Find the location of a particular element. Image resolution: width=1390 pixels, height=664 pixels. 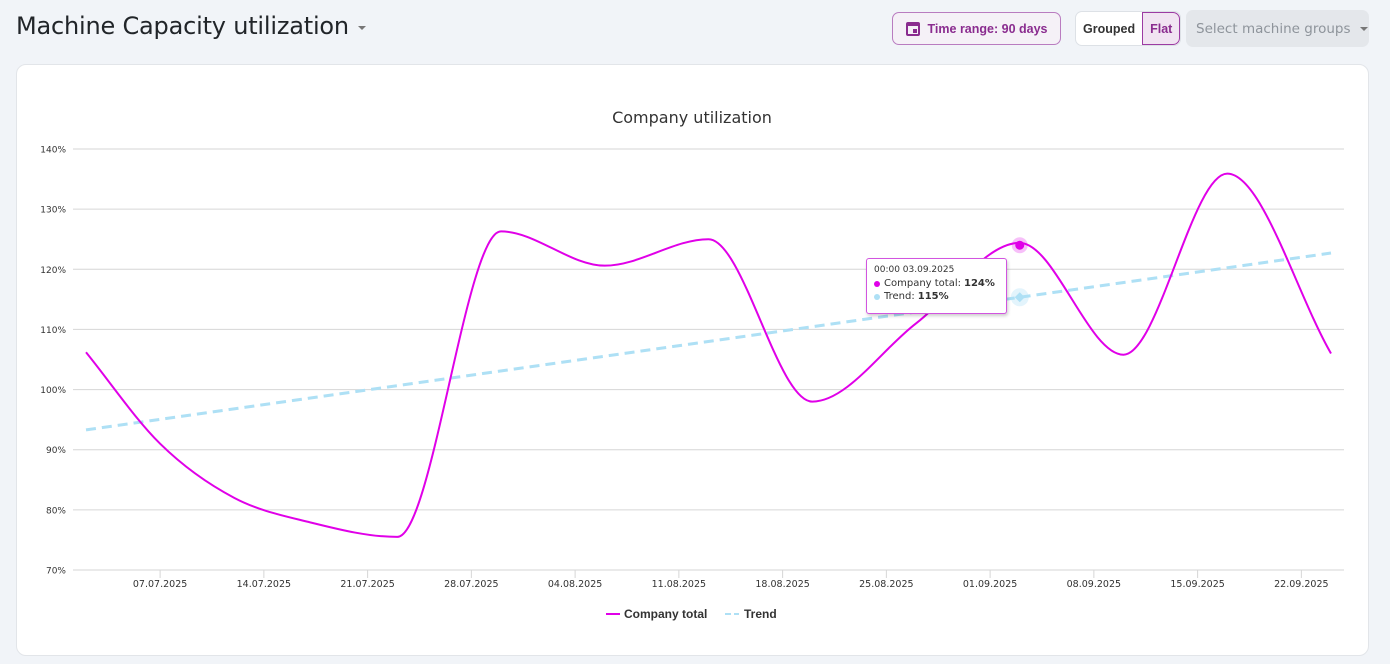

x-tick-label: 01.09.2025 is located at coordinates (990, 584).